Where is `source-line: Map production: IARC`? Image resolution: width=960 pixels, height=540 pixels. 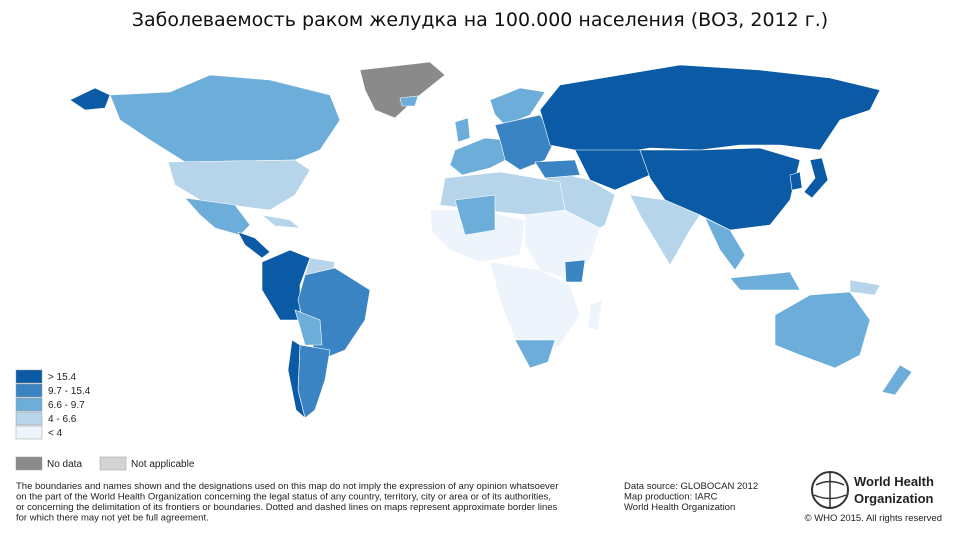
source-line: Map production: IARC is located at coordinates (671, 497).